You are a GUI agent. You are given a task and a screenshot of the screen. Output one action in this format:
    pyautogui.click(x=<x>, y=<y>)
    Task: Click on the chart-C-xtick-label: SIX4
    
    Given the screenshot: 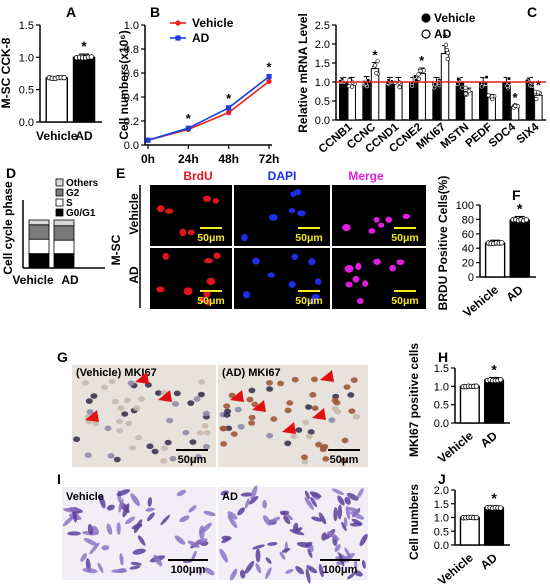 What is the action you would take?
    pyautogui.click(x=528, y=134)
    